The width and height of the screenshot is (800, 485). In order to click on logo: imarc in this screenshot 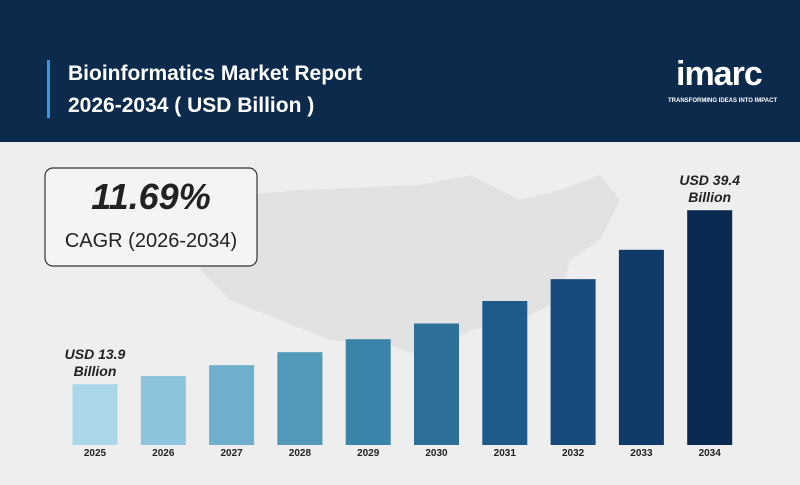, I will do `click(719, 74)`.